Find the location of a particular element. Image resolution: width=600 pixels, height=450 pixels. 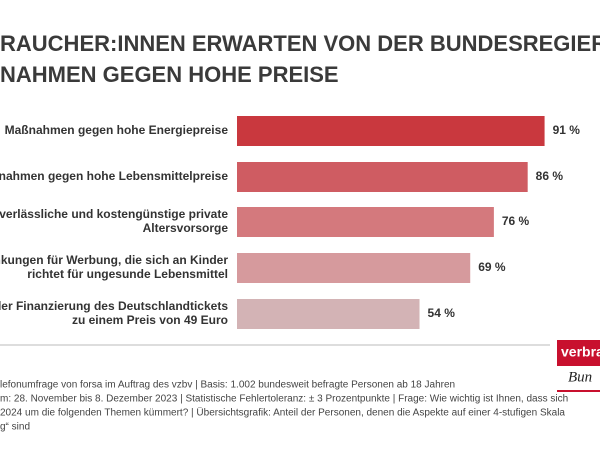

value-label: 69 % is located at coordinates (492, 267).